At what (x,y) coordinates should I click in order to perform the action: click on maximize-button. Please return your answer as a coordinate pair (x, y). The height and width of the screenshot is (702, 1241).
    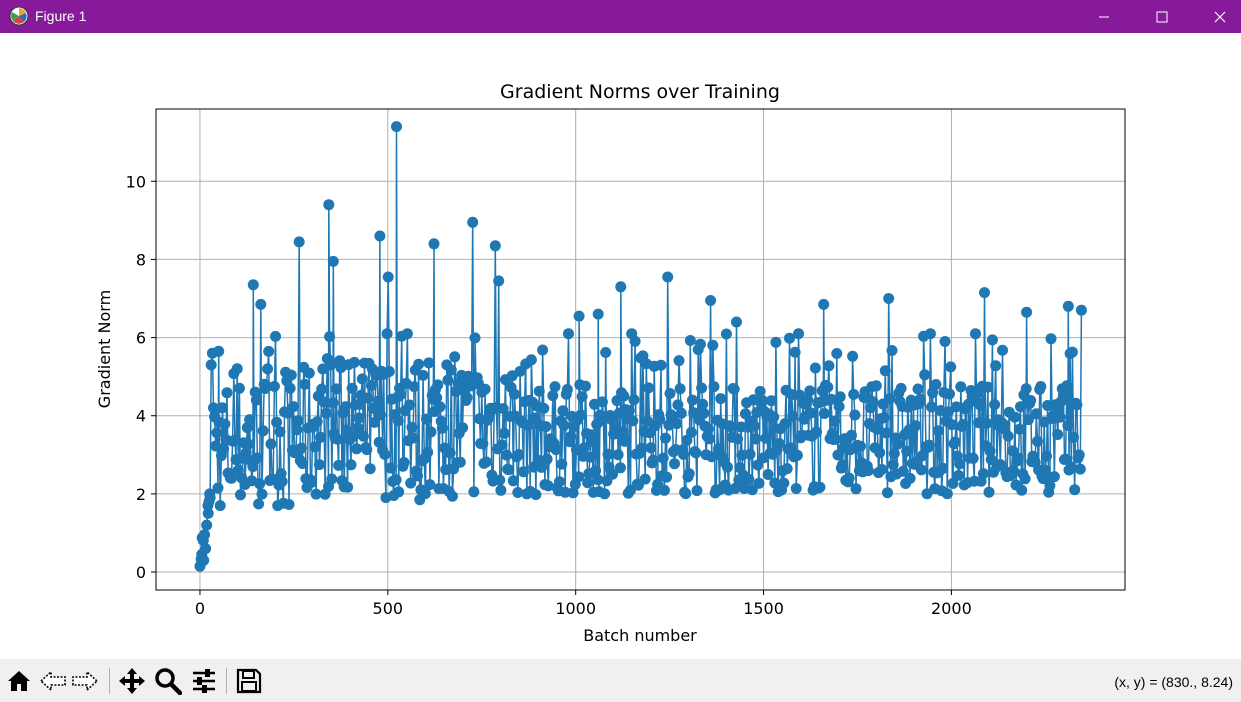
    Looking at the image, I should click on (1162, 16).